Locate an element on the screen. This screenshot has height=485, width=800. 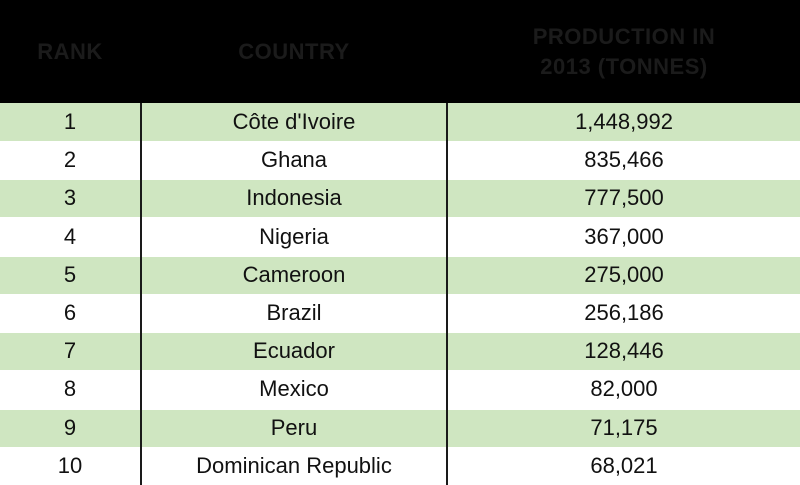
table-row: 6 Brazil 256,186 is located at coordinates (400, 313).